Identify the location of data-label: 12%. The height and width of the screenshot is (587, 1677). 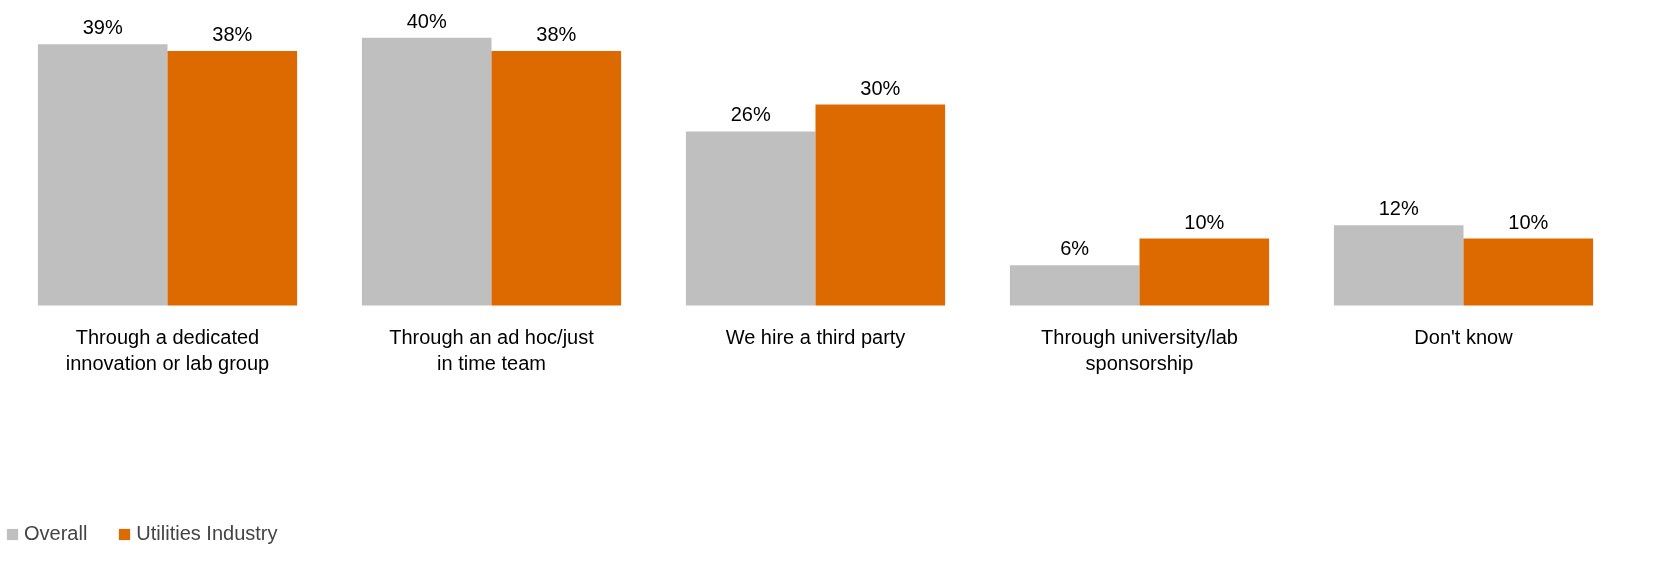
(1398, 208).